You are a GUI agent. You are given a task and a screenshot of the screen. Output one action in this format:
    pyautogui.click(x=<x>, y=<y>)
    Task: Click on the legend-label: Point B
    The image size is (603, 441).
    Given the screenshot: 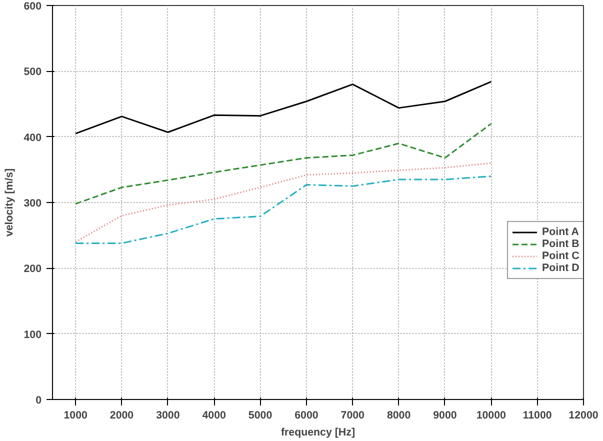 What is the action you would take?
    pyautogui.click(x=561, y=244)
    